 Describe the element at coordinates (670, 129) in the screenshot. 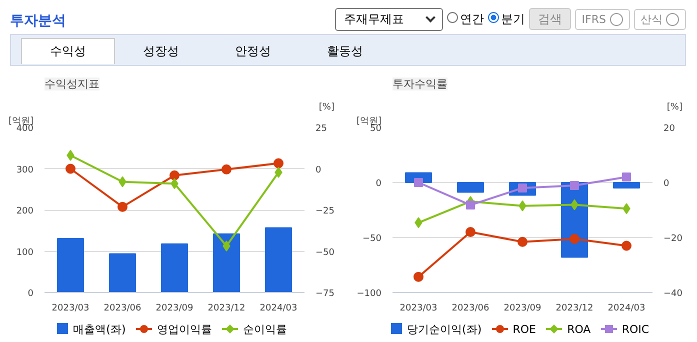

I see `y2-tick-label: 20` at that location.